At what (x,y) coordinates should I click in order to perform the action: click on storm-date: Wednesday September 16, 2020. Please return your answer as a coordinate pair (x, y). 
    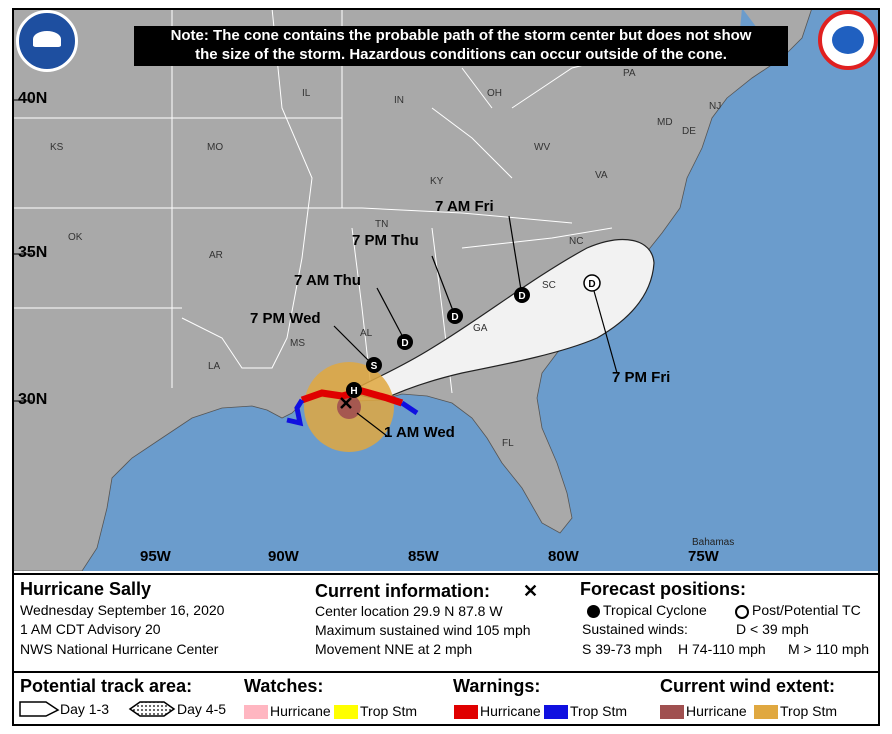
    Looking at the image, I should click on (122, 610).